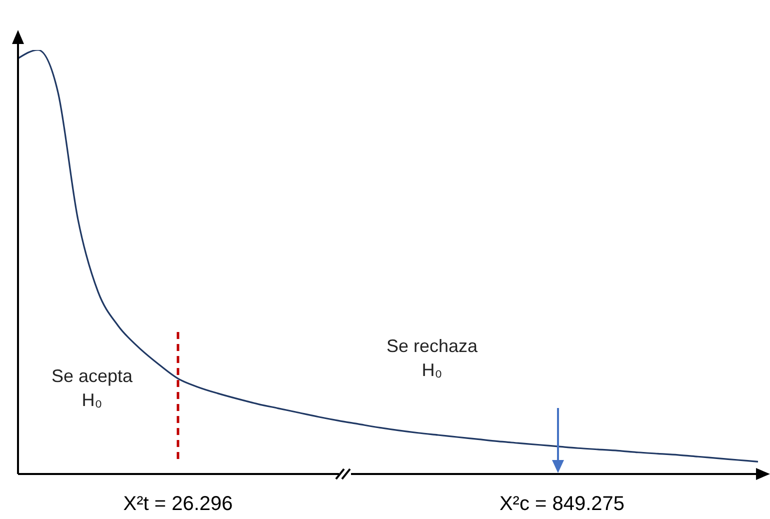 The image size is (770, 519). Describe the element at coordinates (92, 388) in the screenshot. I see `annotation: Se acepta H₀` at that location.